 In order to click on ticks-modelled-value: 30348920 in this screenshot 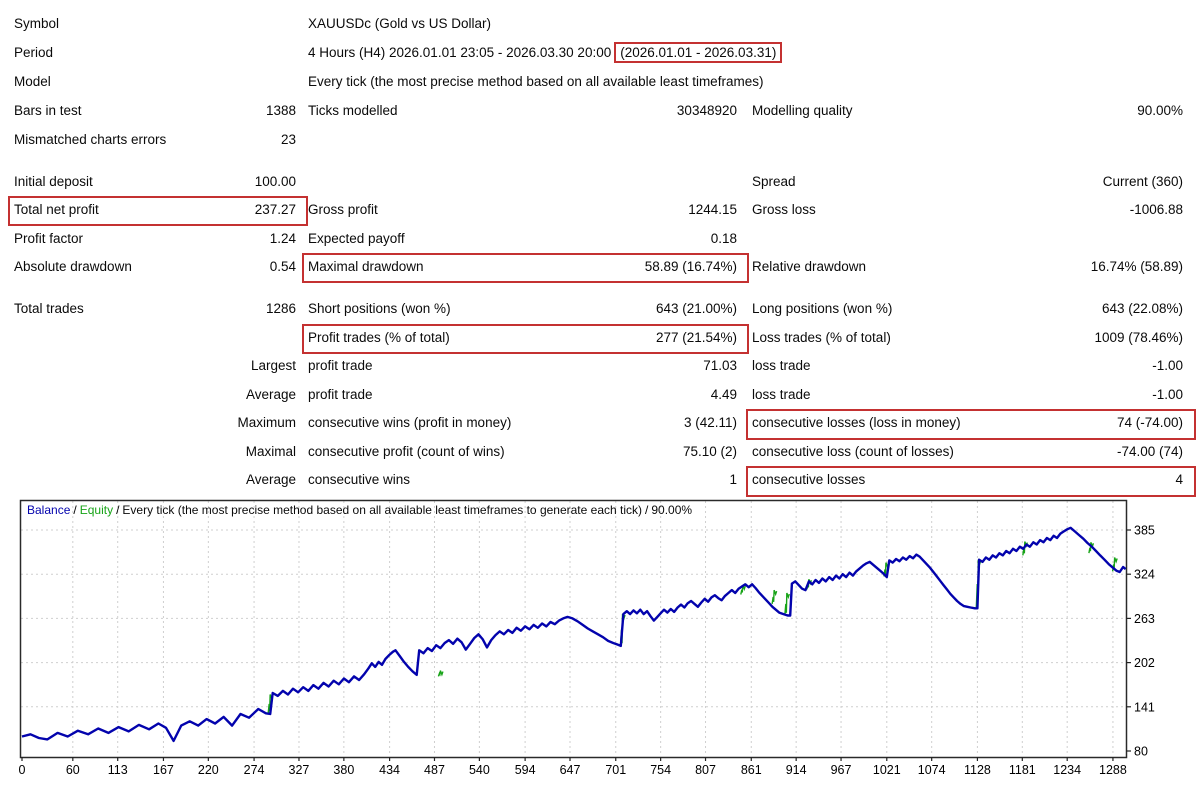, I will do `click(706, 110)`.